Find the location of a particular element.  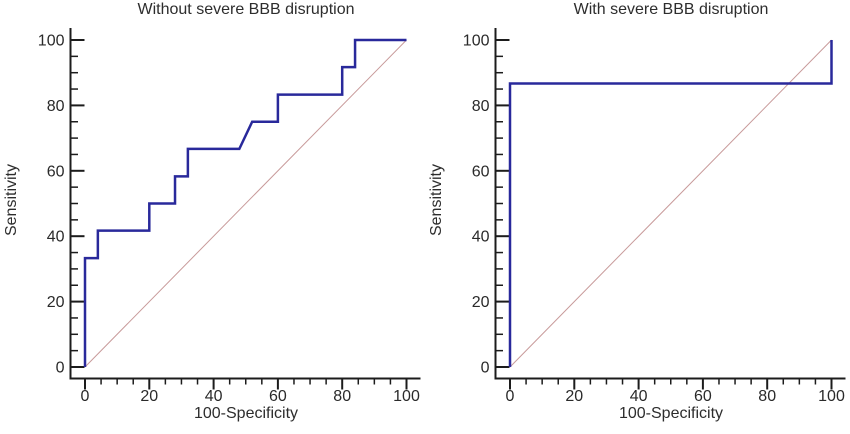

chart-title: With severe BBB disruption is located at coordinates (671, 9).